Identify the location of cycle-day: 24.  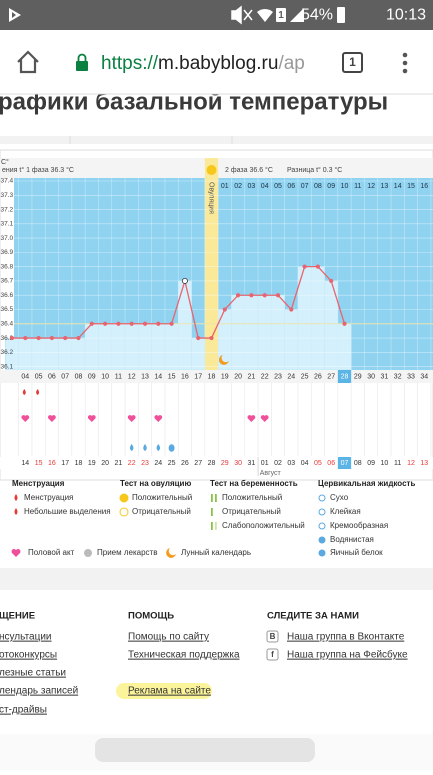
(291, 376).